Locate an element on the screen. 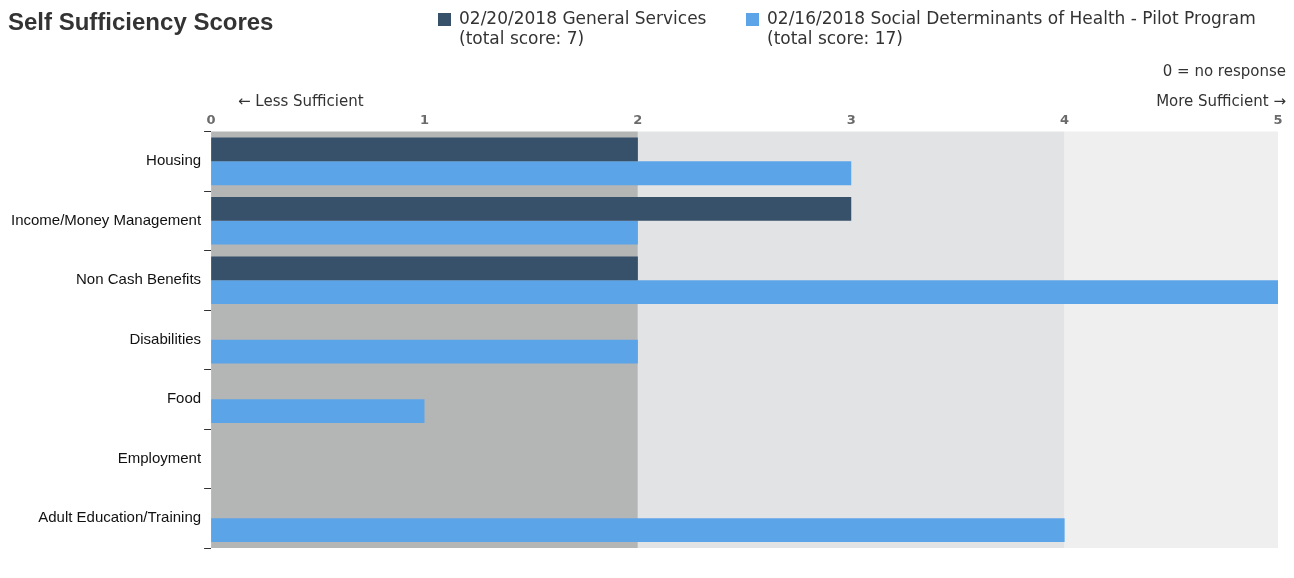 The height and width of the screenshot is (578, 1294). y-tick-label: Income/Money Management is located at coordinates (106, 219).